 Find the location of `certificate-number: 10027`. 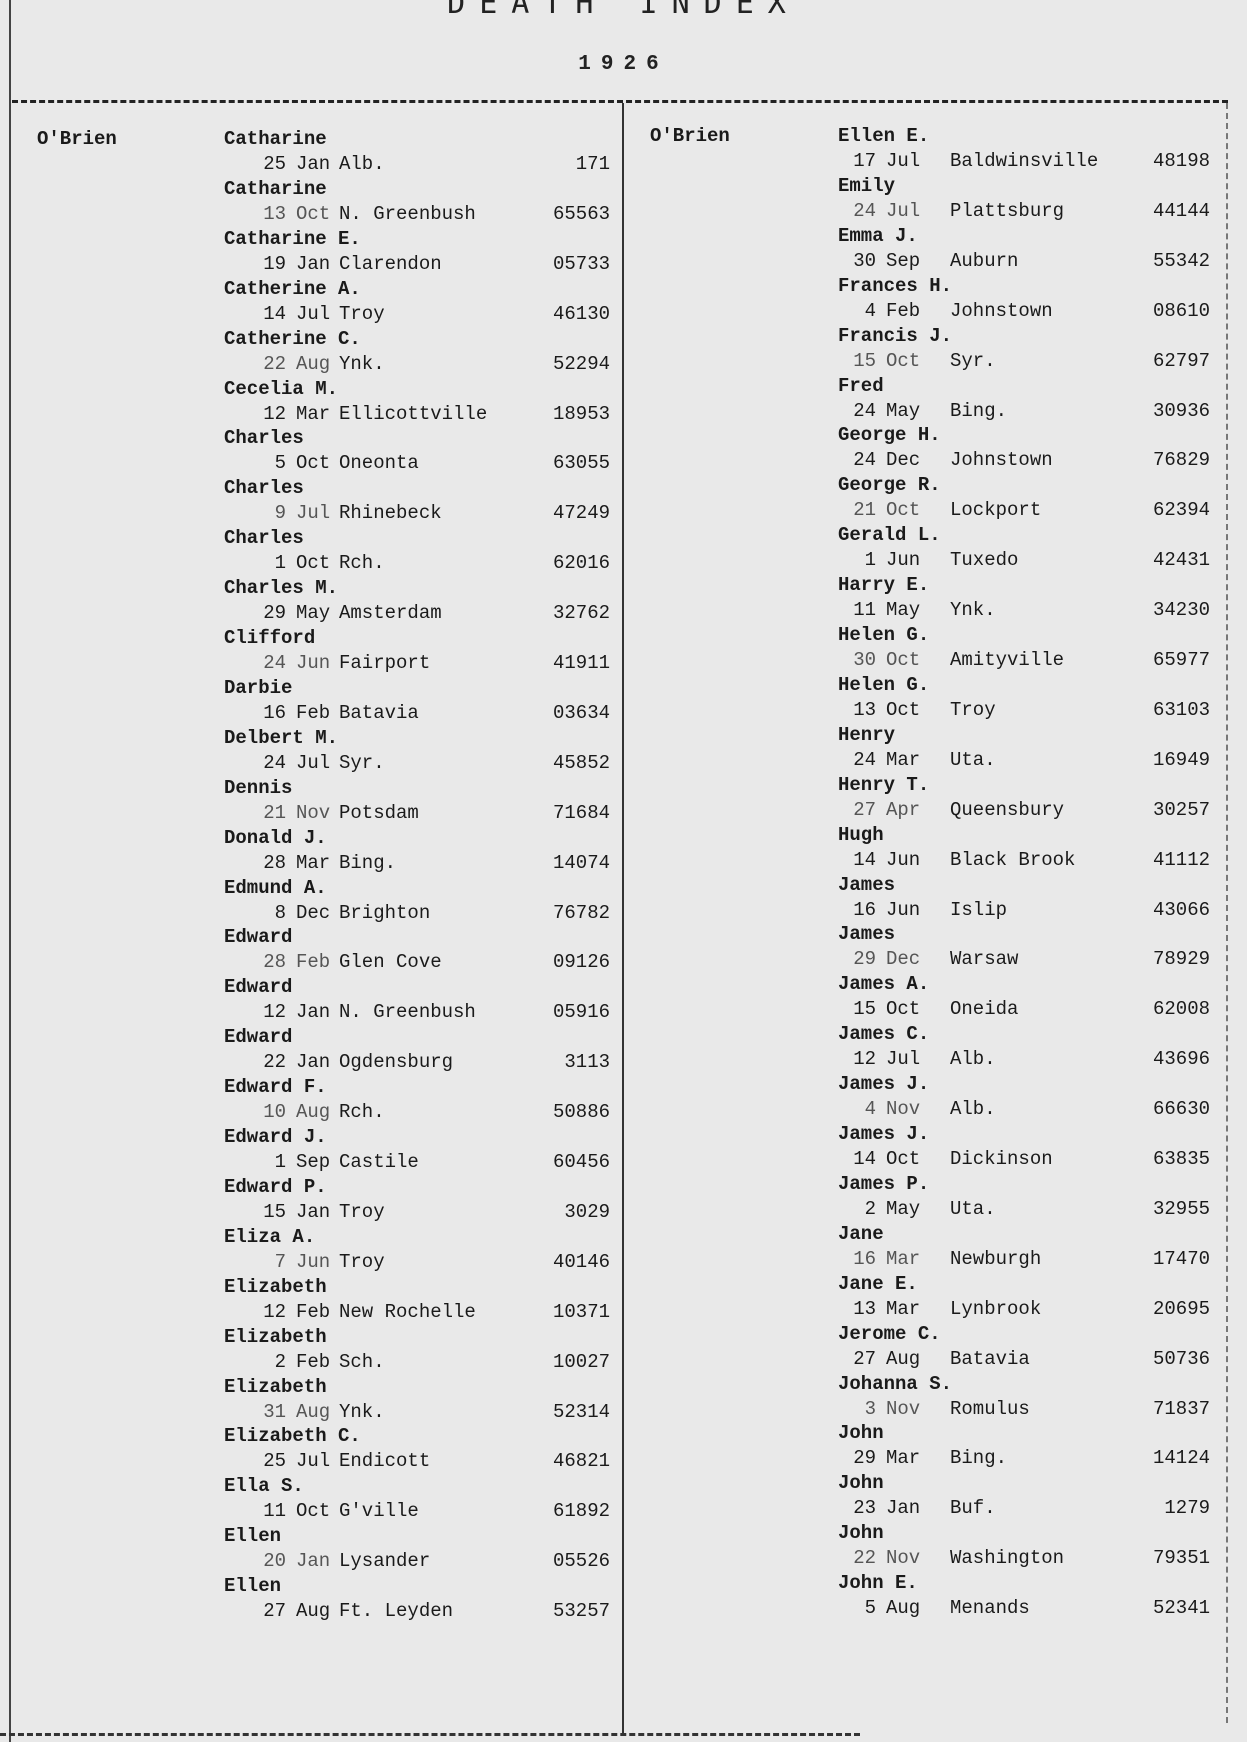

certificate-number: 10027 is located at coordinates (581, 1361).